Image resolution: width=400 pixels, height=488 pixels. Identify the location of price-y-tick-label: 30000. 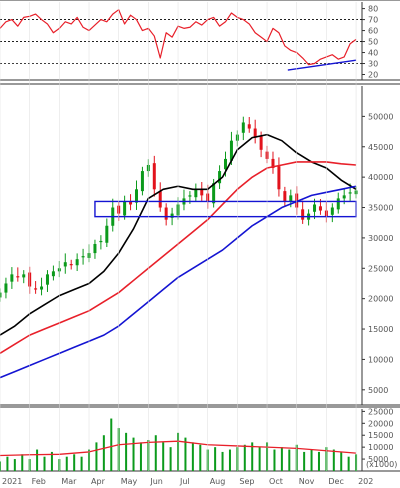
(380, 238).